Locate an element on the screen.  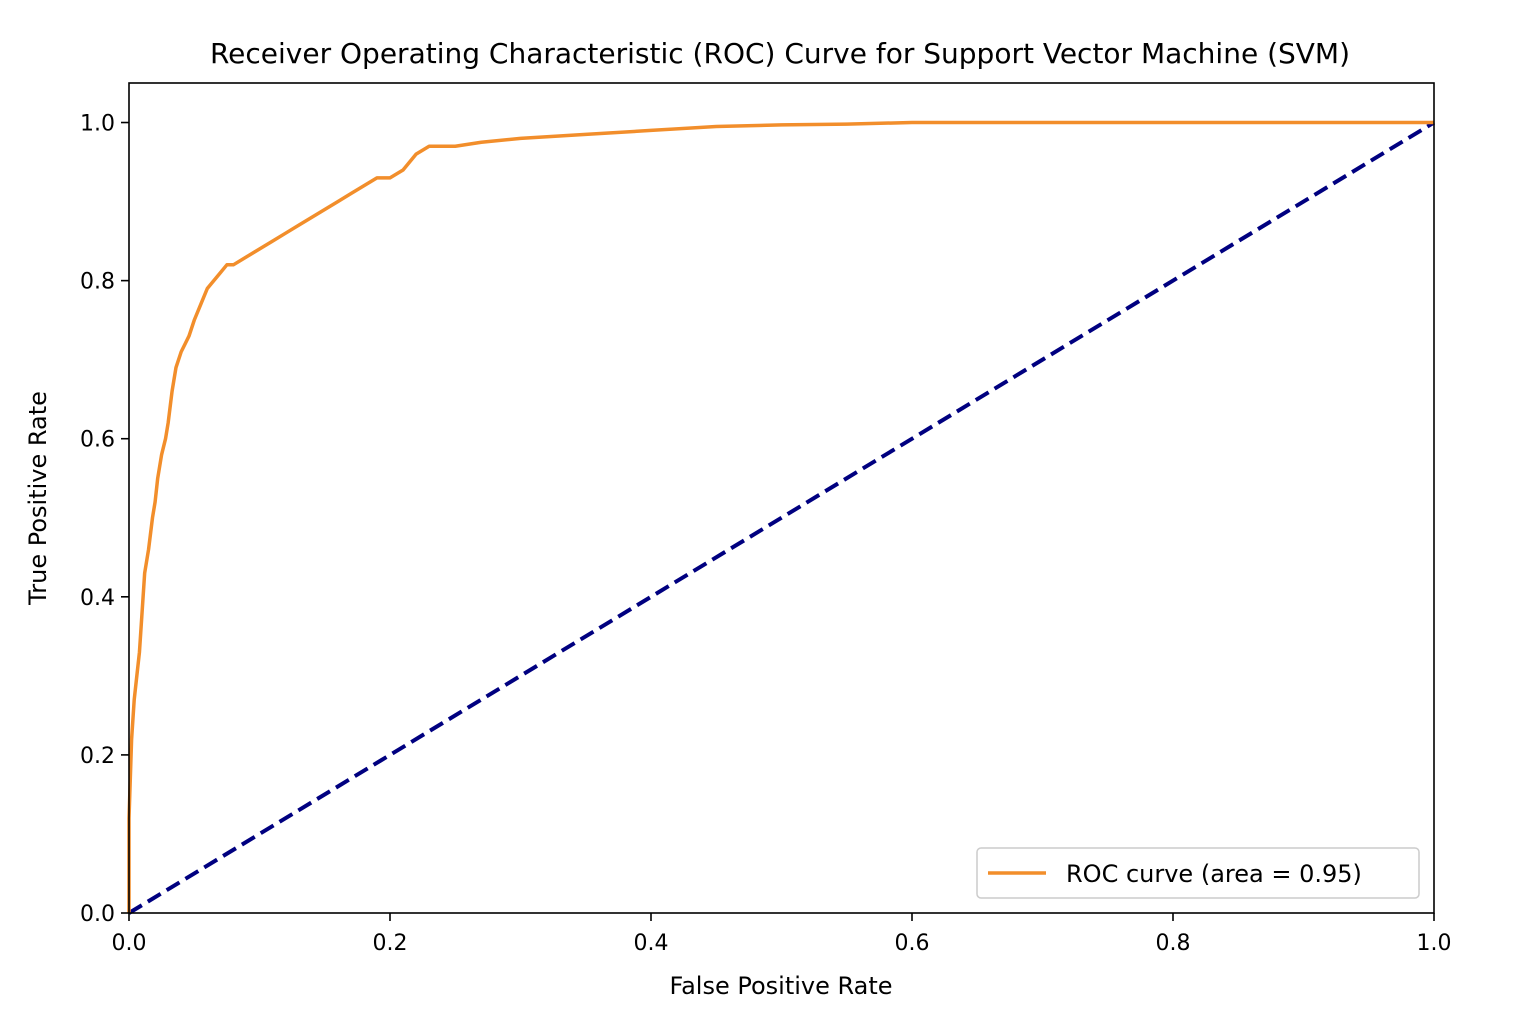
y-axis-label: True Positive Rate is located at coordinates (38, 498).